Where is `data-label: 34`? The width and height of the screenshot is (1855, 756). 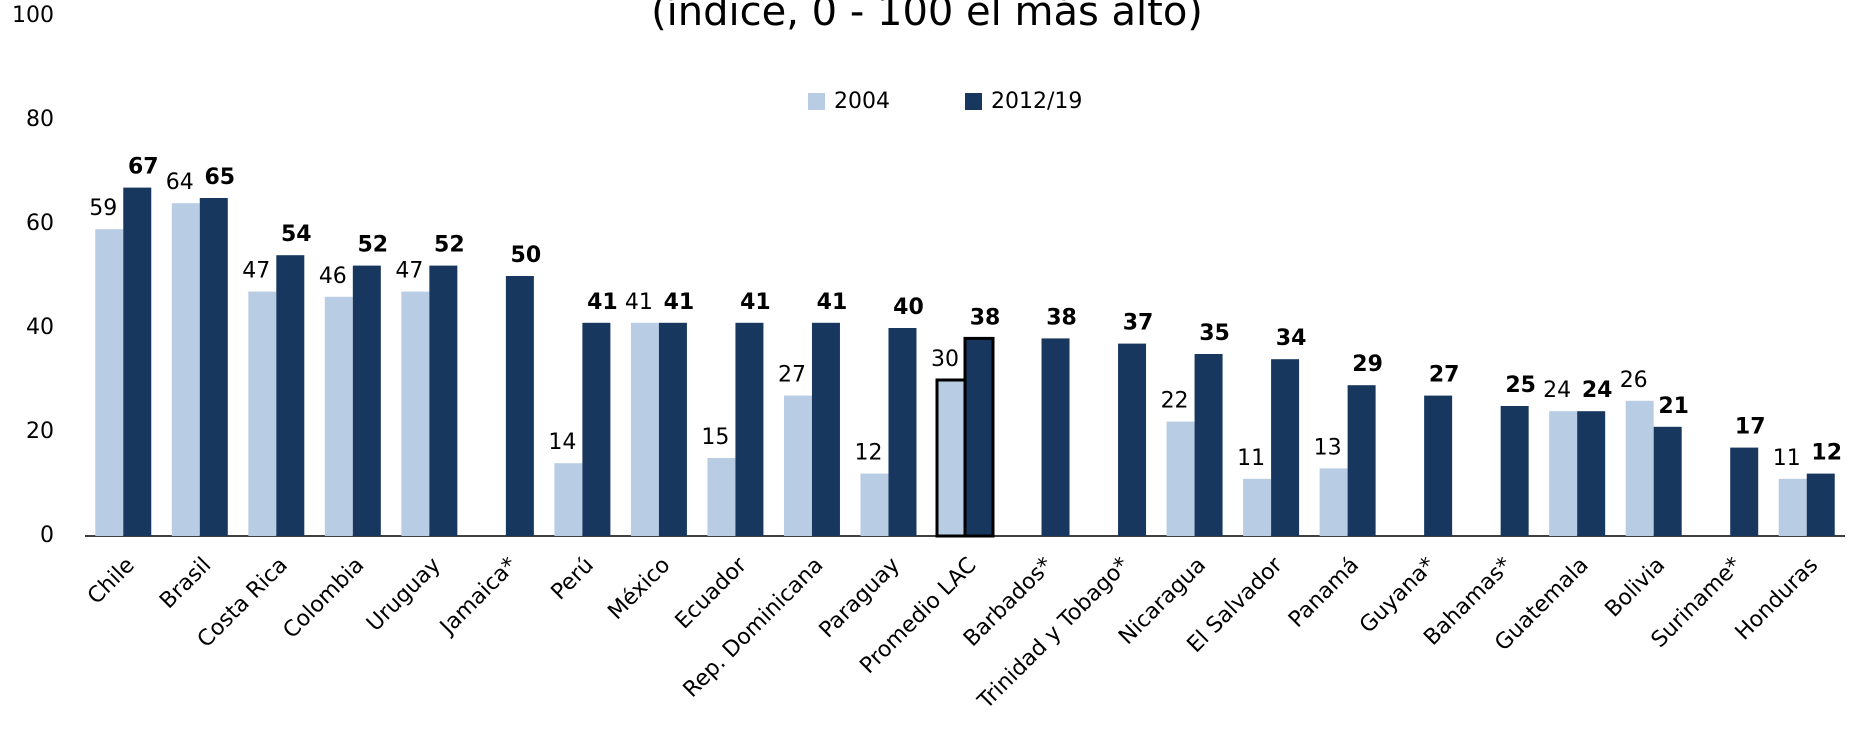 data-label: 34 is located at coordinates (1291, 338).